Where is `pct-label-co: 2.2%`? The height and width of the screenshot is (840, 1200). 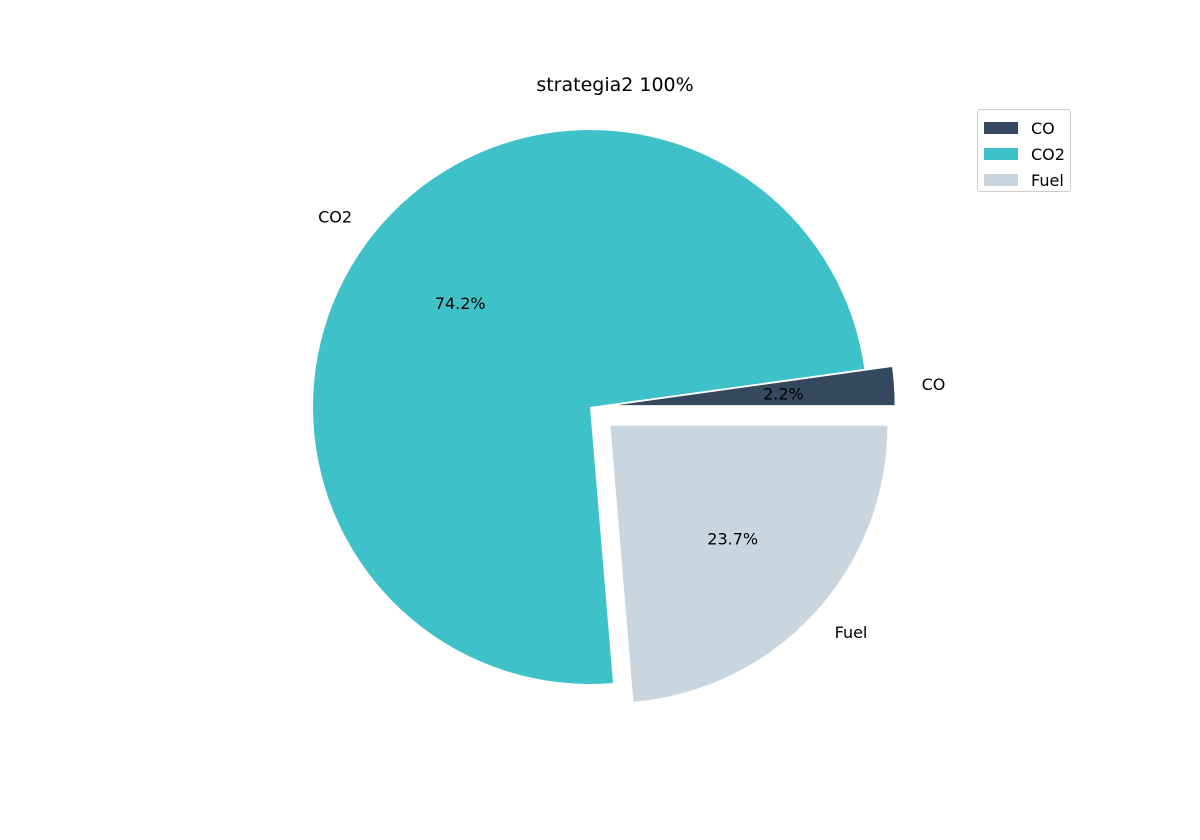 pct-label-co: 2.2% is located at coordinates (783, 394).